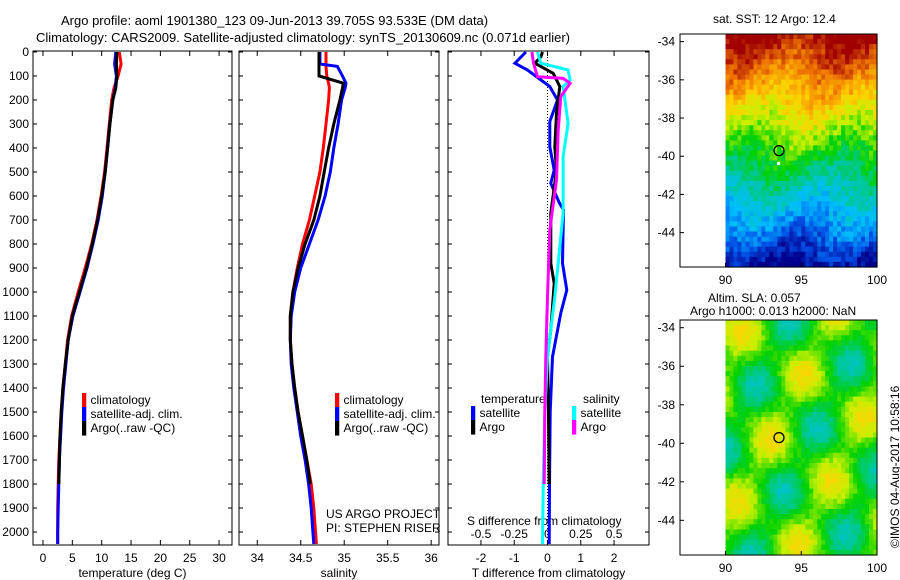 The height and width of the screenshot is (580, 900). I want to click on sla-map-title-2: Argo h1000: 0.013 h2000: NaN, so click(773, 311).